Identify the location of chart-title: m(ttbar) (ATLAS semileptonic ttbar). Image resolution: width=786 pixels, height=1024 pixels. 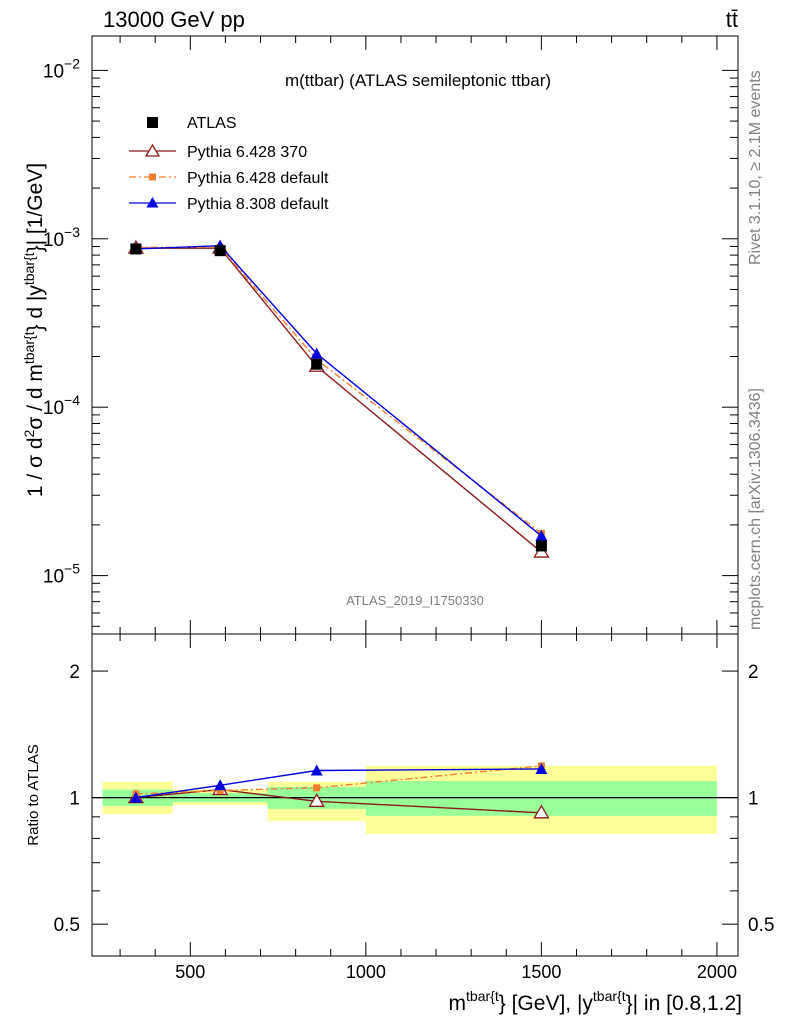
(418, 80).